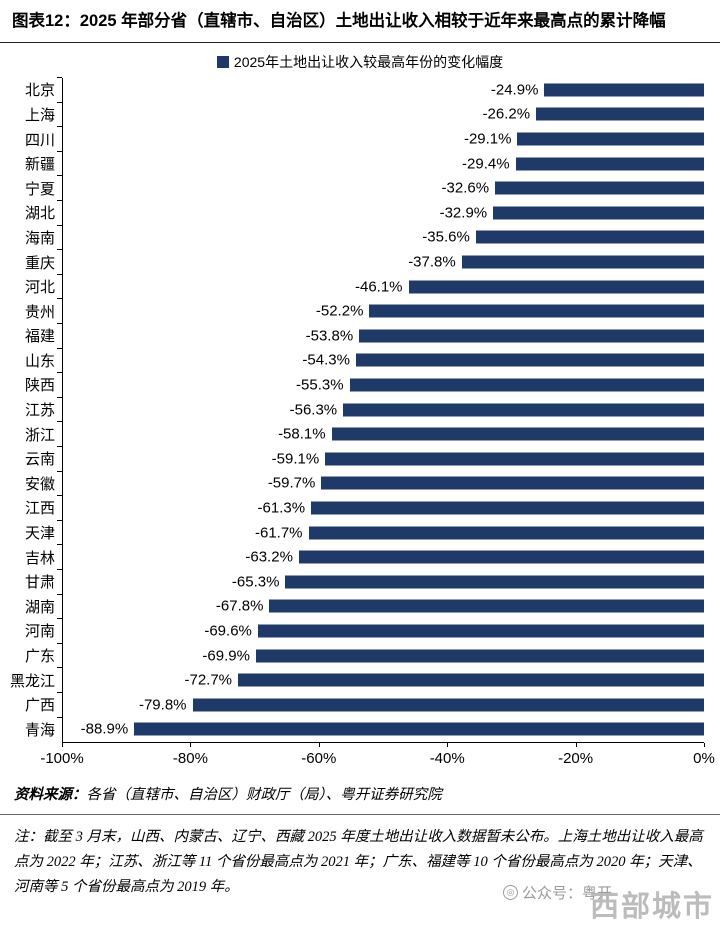 The image size is (720, 925). I want to click on category-label: 青海, so click(40, 730).